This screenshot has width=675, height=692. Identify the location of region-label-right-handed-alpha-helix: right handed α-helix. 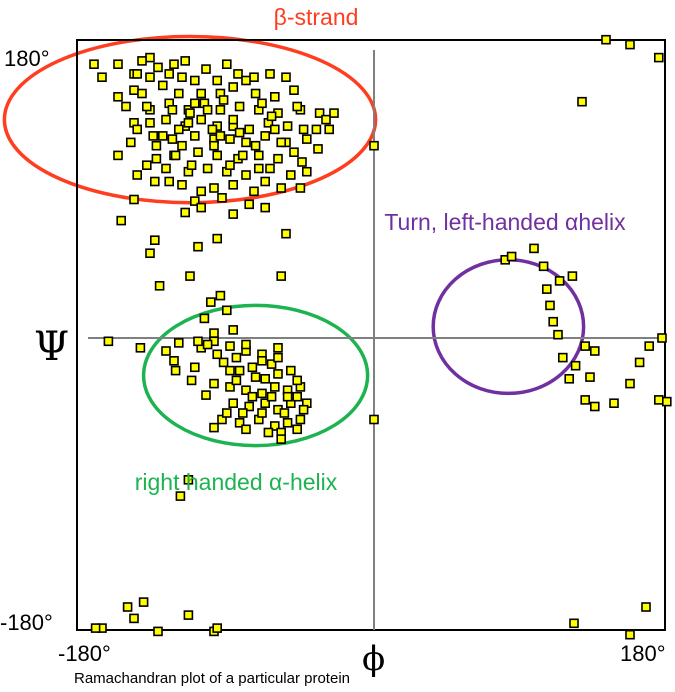
(236, 482).